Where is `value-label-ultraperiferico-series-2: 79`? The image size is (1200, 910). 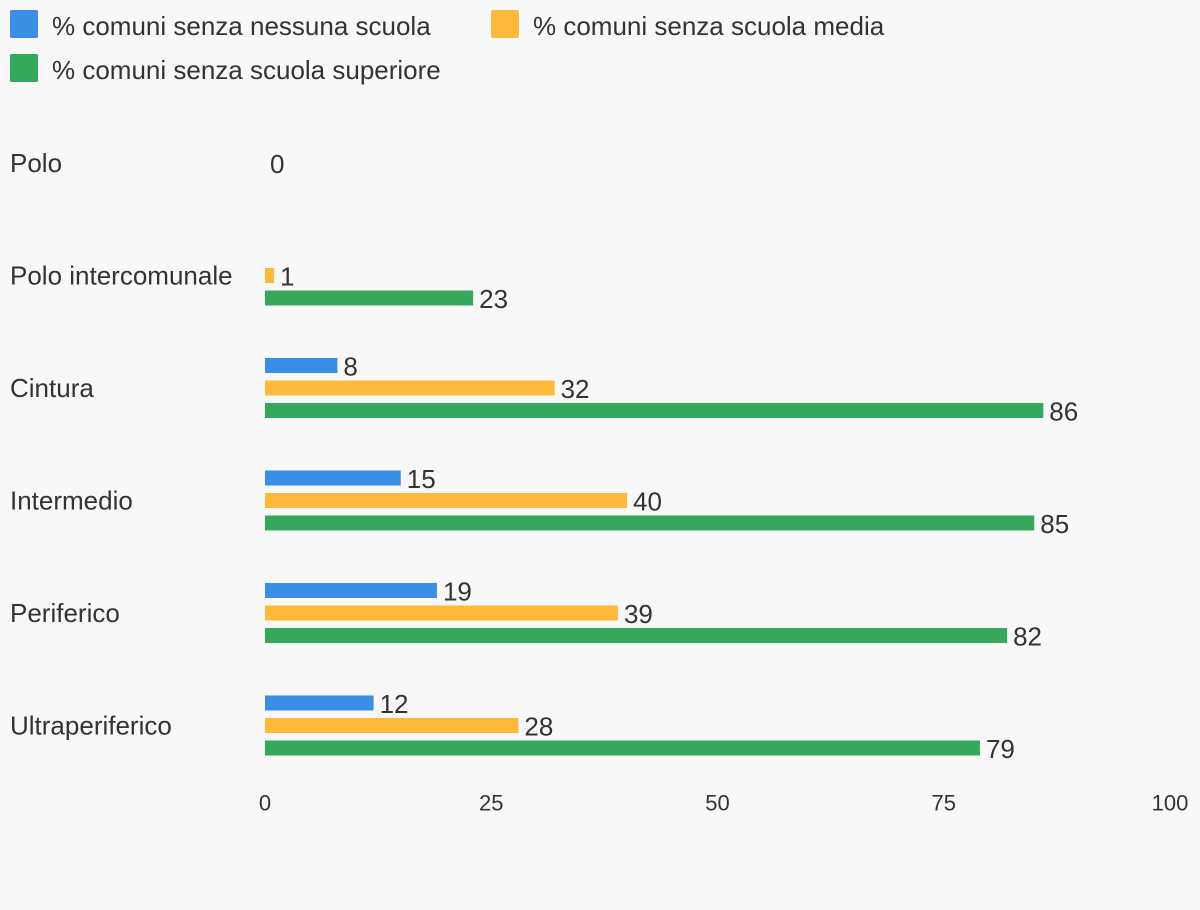 value-label-ultraperiferico-series-2: 79 is located at coordinates (1000, 749).